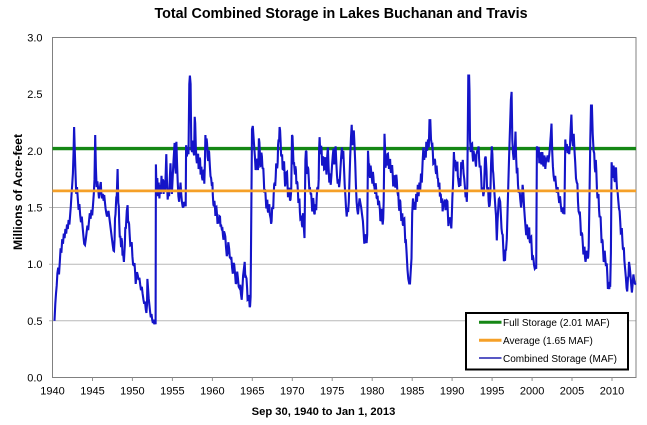 This screenshot has height=425, width=647. I want to click on svg-text: 1955, so click(172, 392).